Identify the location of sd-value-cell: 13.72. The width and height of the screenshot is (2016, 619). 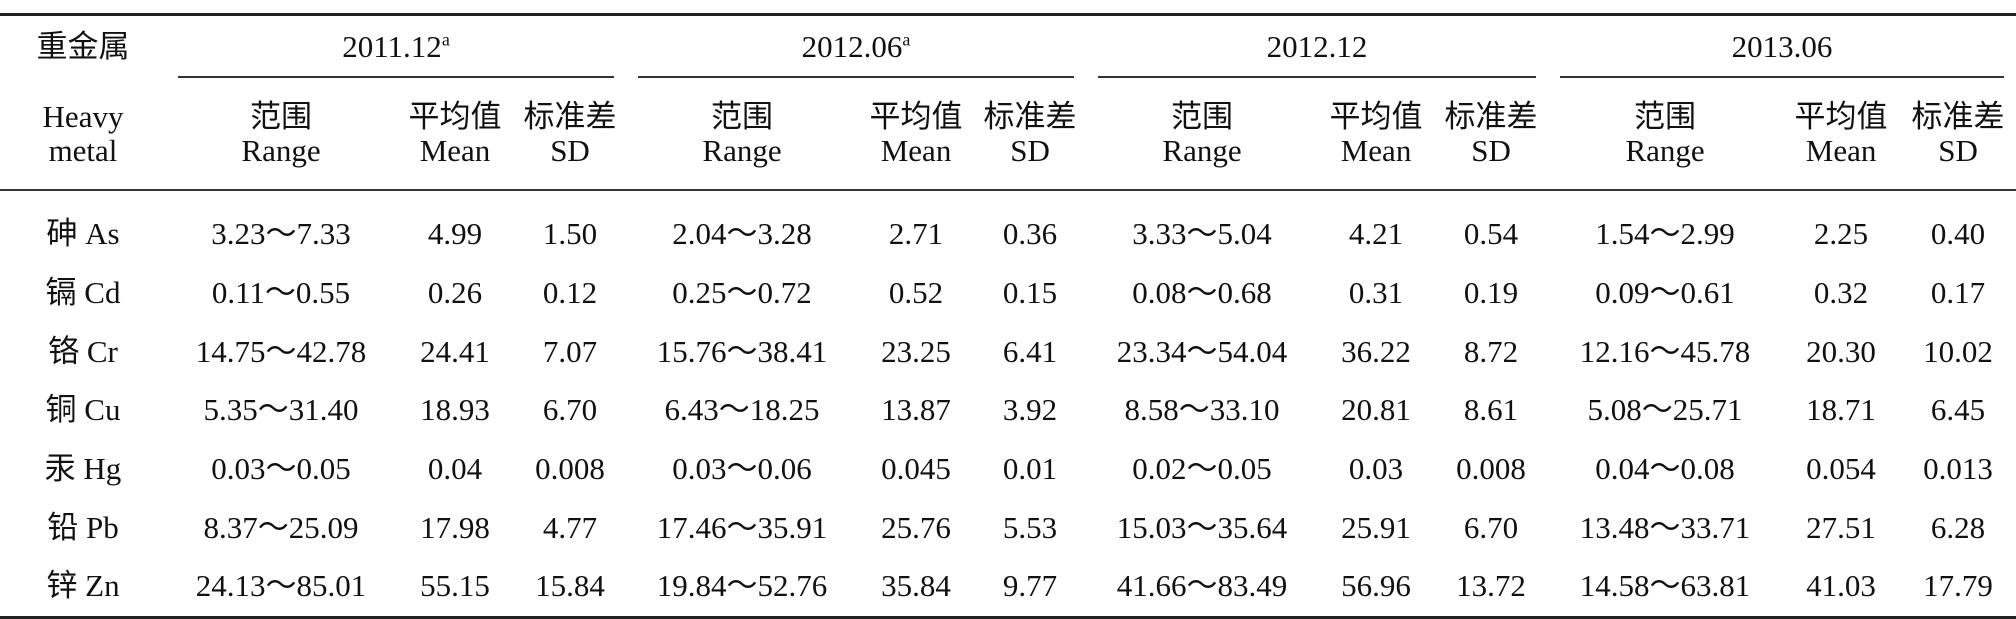
(1491, 588).